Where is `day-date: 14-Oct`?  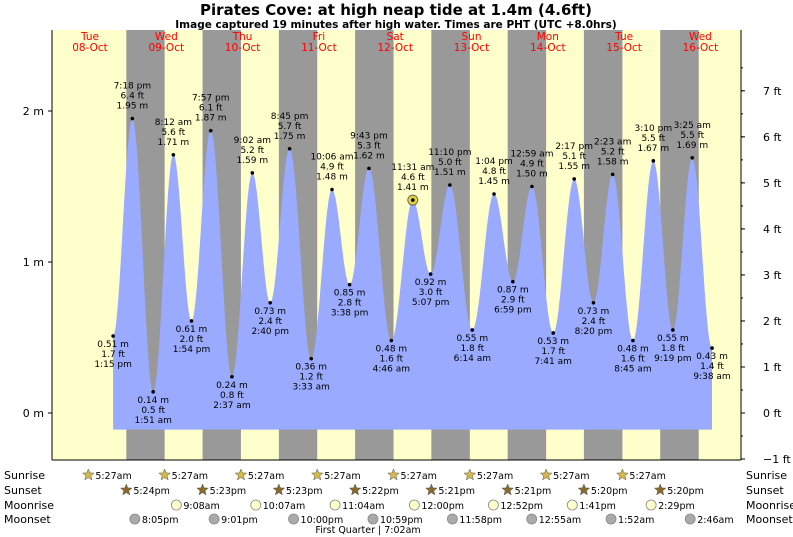
day-date: 14-Oct is located at coordinates (548, 48).